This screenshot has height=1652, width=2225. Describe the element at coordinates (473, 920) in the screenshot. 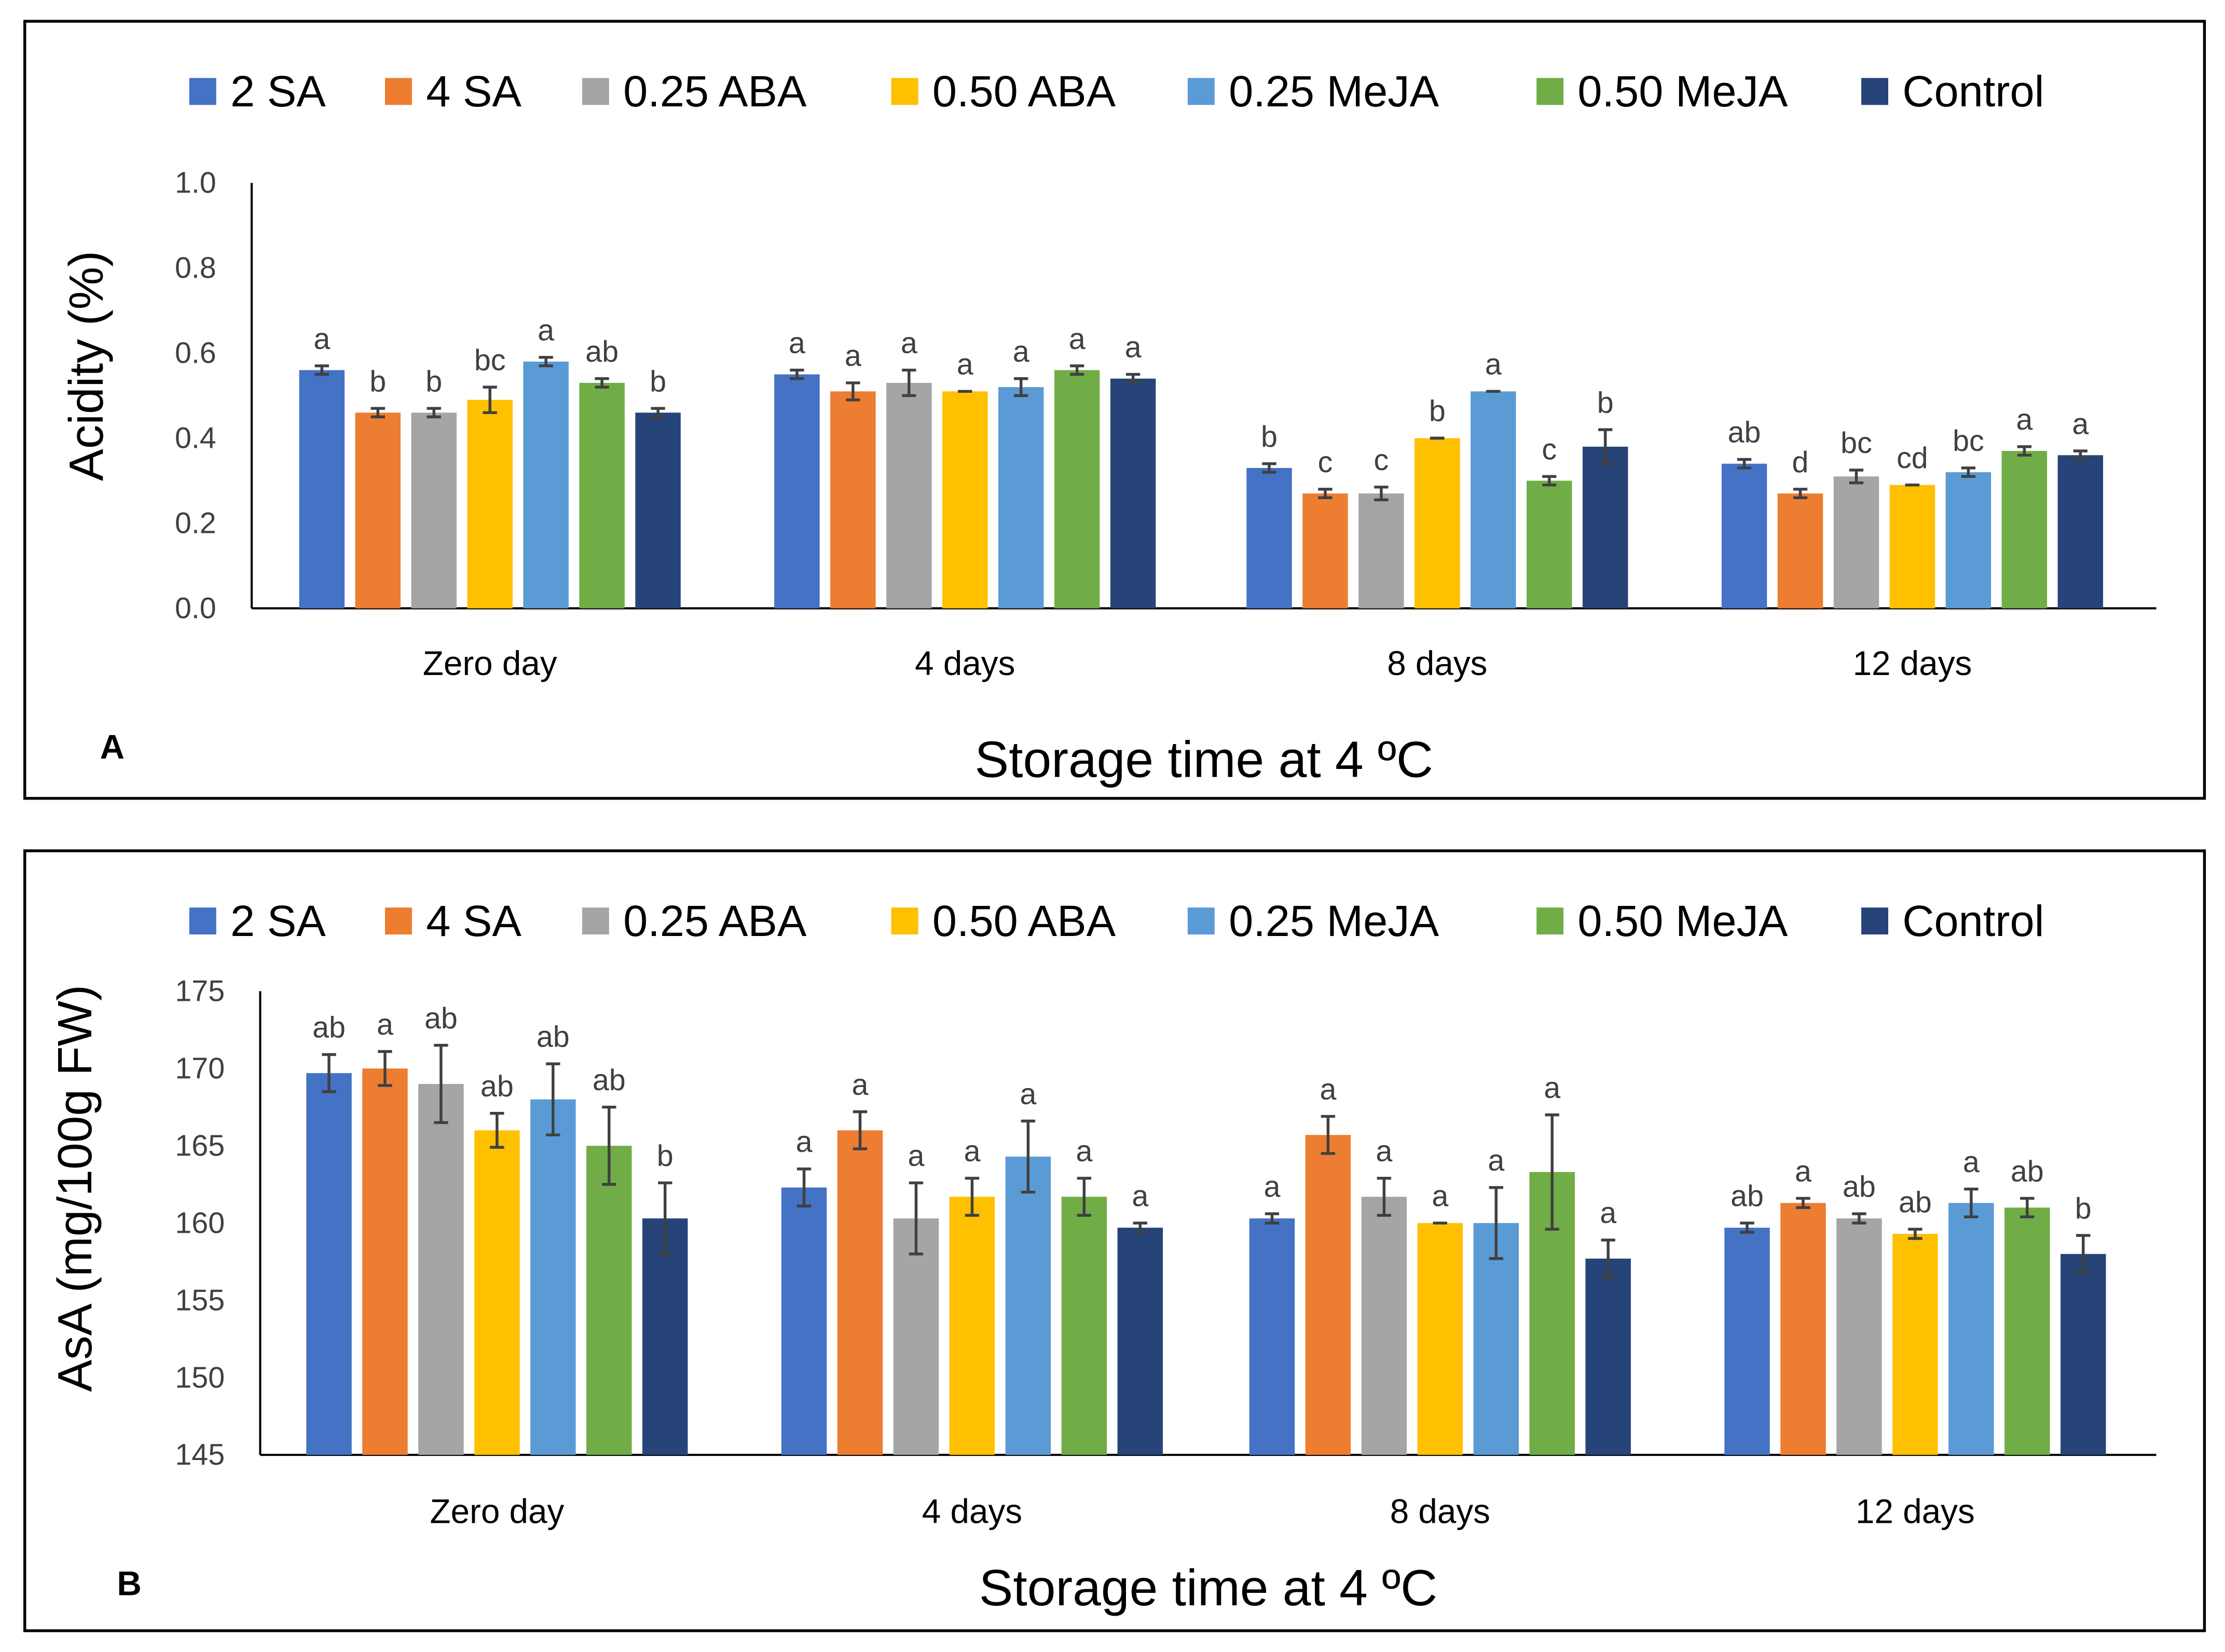

I see `legend-label: 4 SA` at that location.